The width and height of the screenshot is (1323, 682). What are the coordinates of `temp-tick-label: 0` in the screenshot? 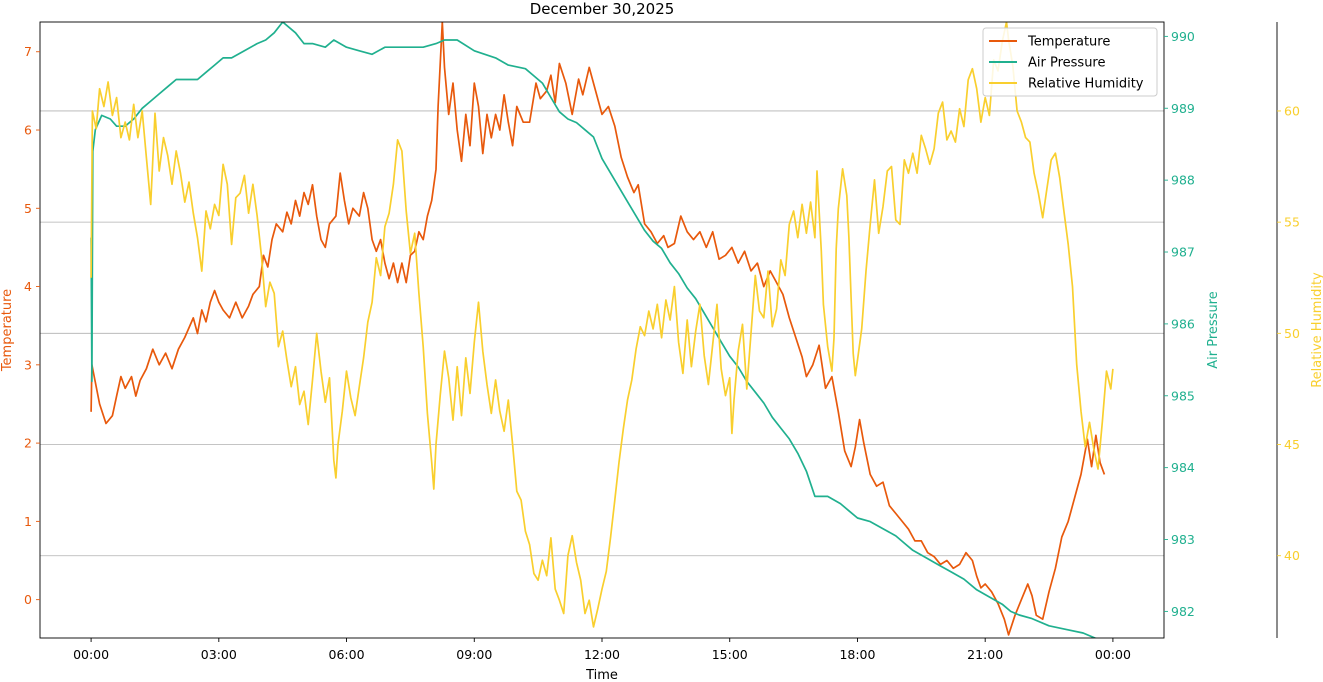 It's located at (28, 599).